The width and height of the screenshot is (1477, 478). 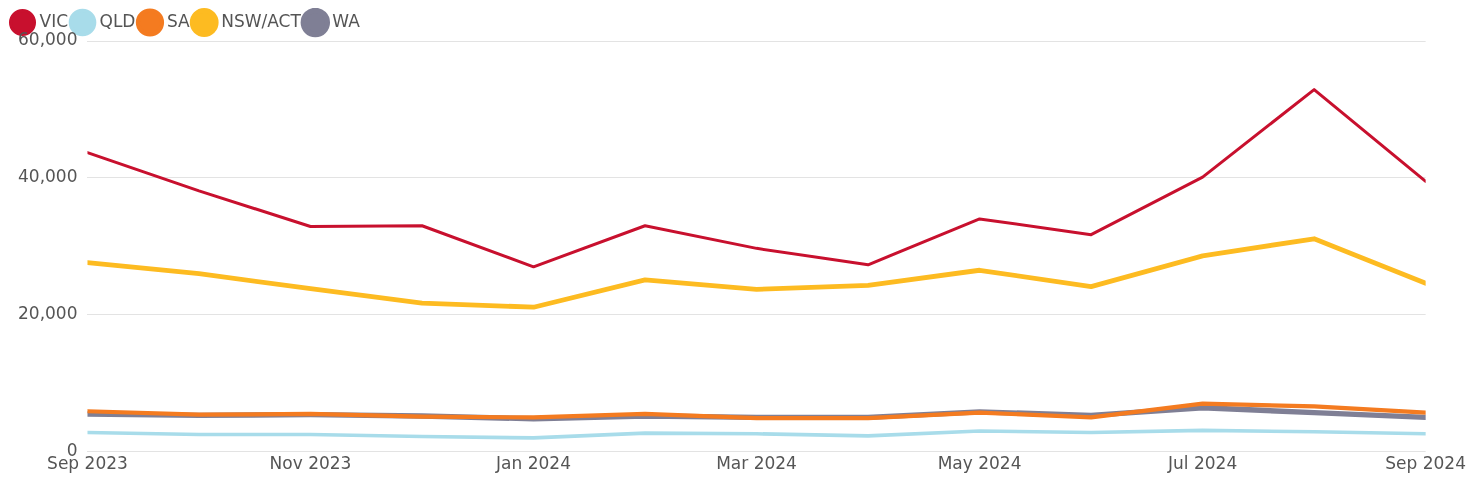 What do you see at coordinates (117, 20) in the screenshot?
I see `legend-label: QLD` at bounding box center [117, 20].